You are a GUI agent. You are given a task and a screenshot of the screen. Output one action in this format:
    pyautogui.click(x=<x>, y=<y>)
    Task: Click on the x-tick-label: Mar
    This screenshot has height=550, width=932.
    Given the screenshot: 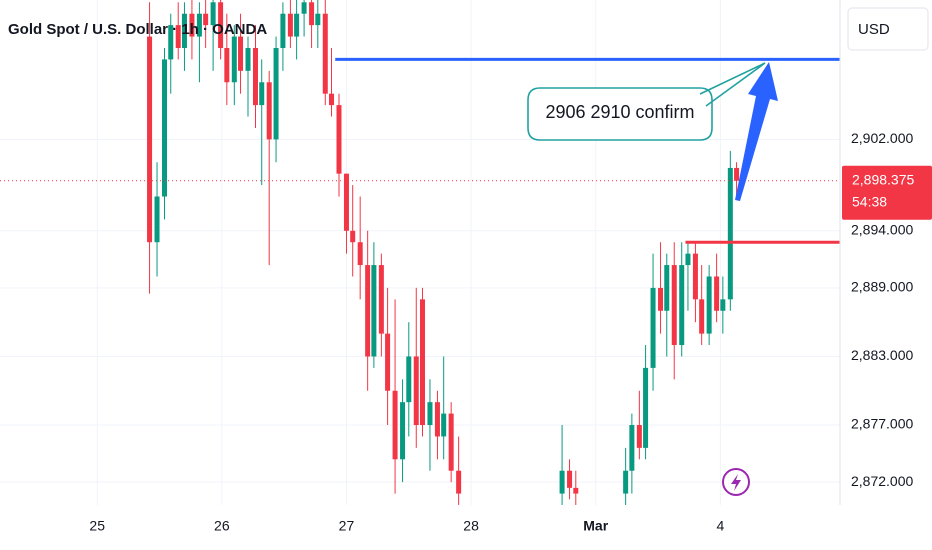 What is the action you would take?
    pyautogui.click(x=595, y=526)
    